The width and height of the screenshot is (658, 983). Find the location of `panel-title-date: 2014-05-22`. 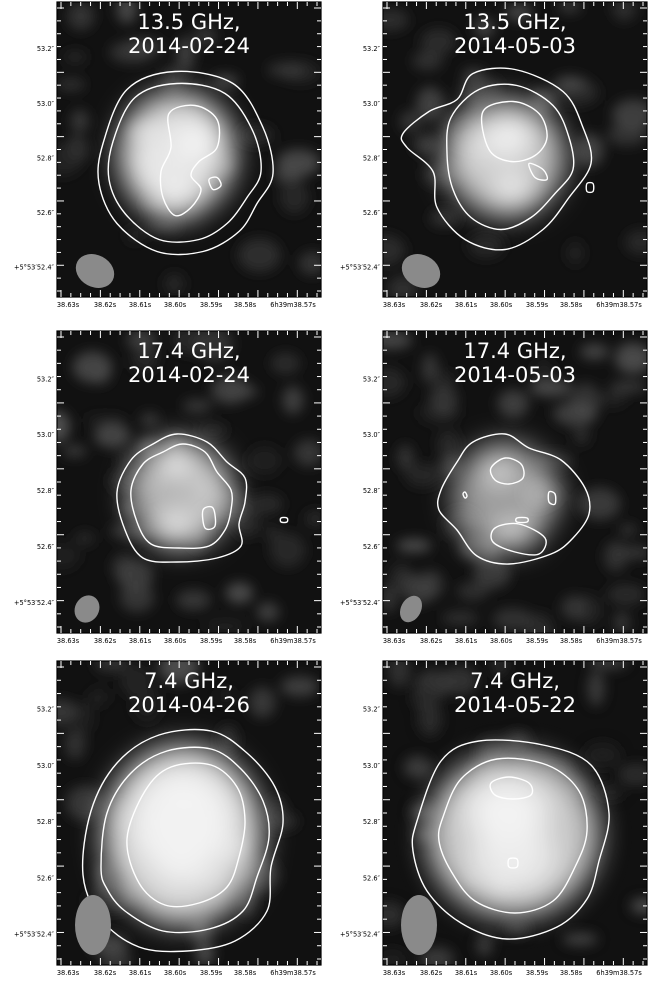

panel-title-date: 2014-05-22 is located at coordinates (515, 705).